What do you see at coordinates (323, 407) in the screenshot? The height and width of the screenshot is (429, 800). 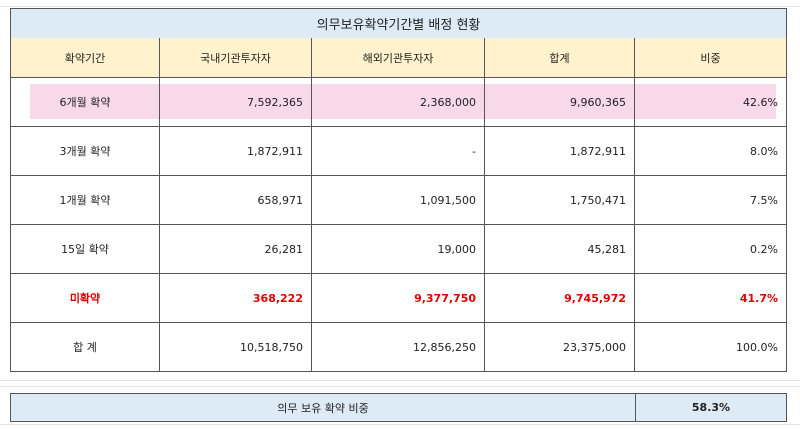 I see `summary-label: 의무 보유 확약 비중` at bounding box center [323, 407].